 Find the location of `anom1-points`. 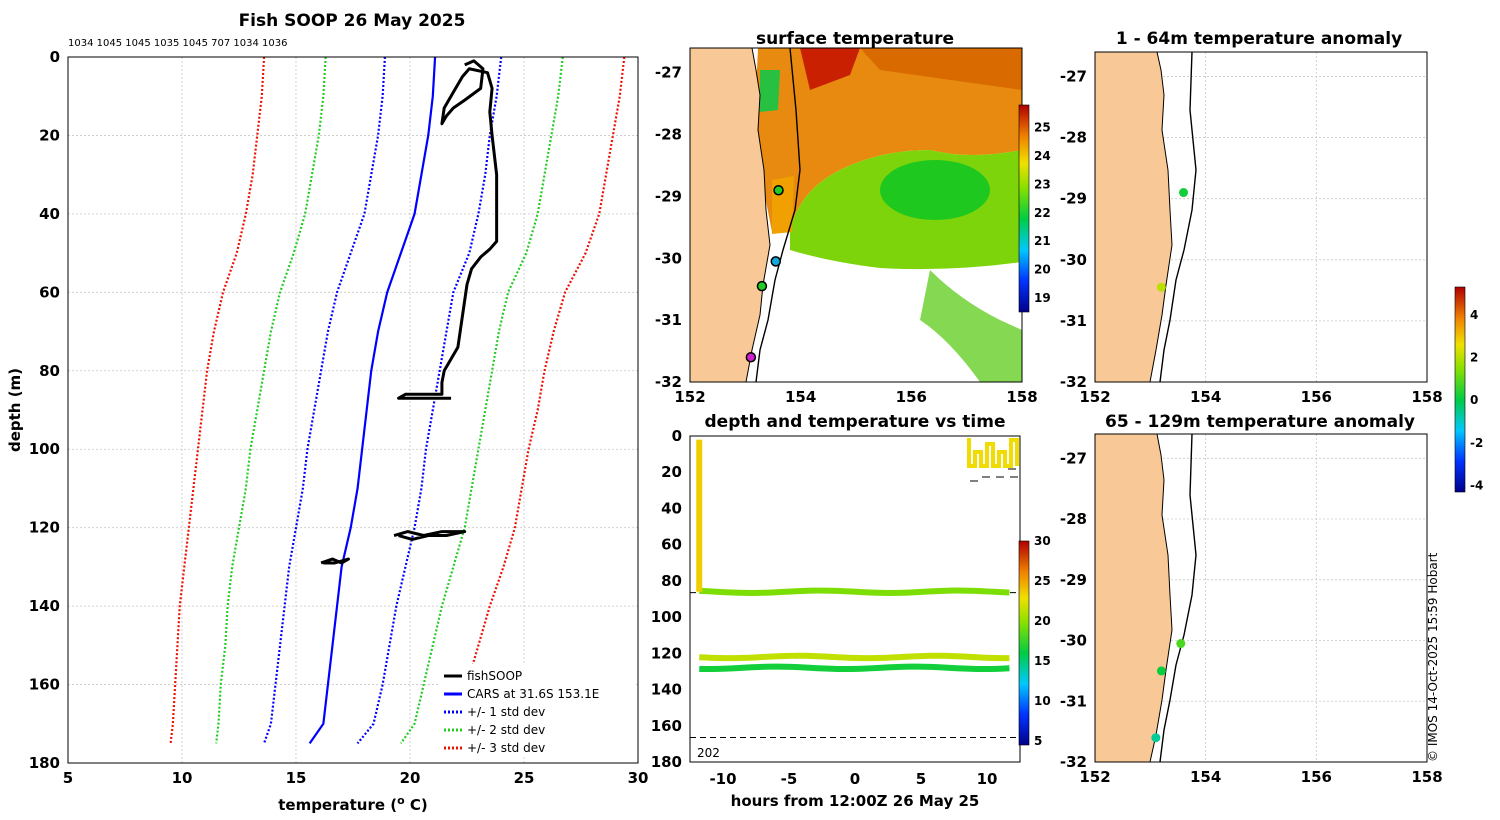

anom1-points is located at coordinates (1172, 240).